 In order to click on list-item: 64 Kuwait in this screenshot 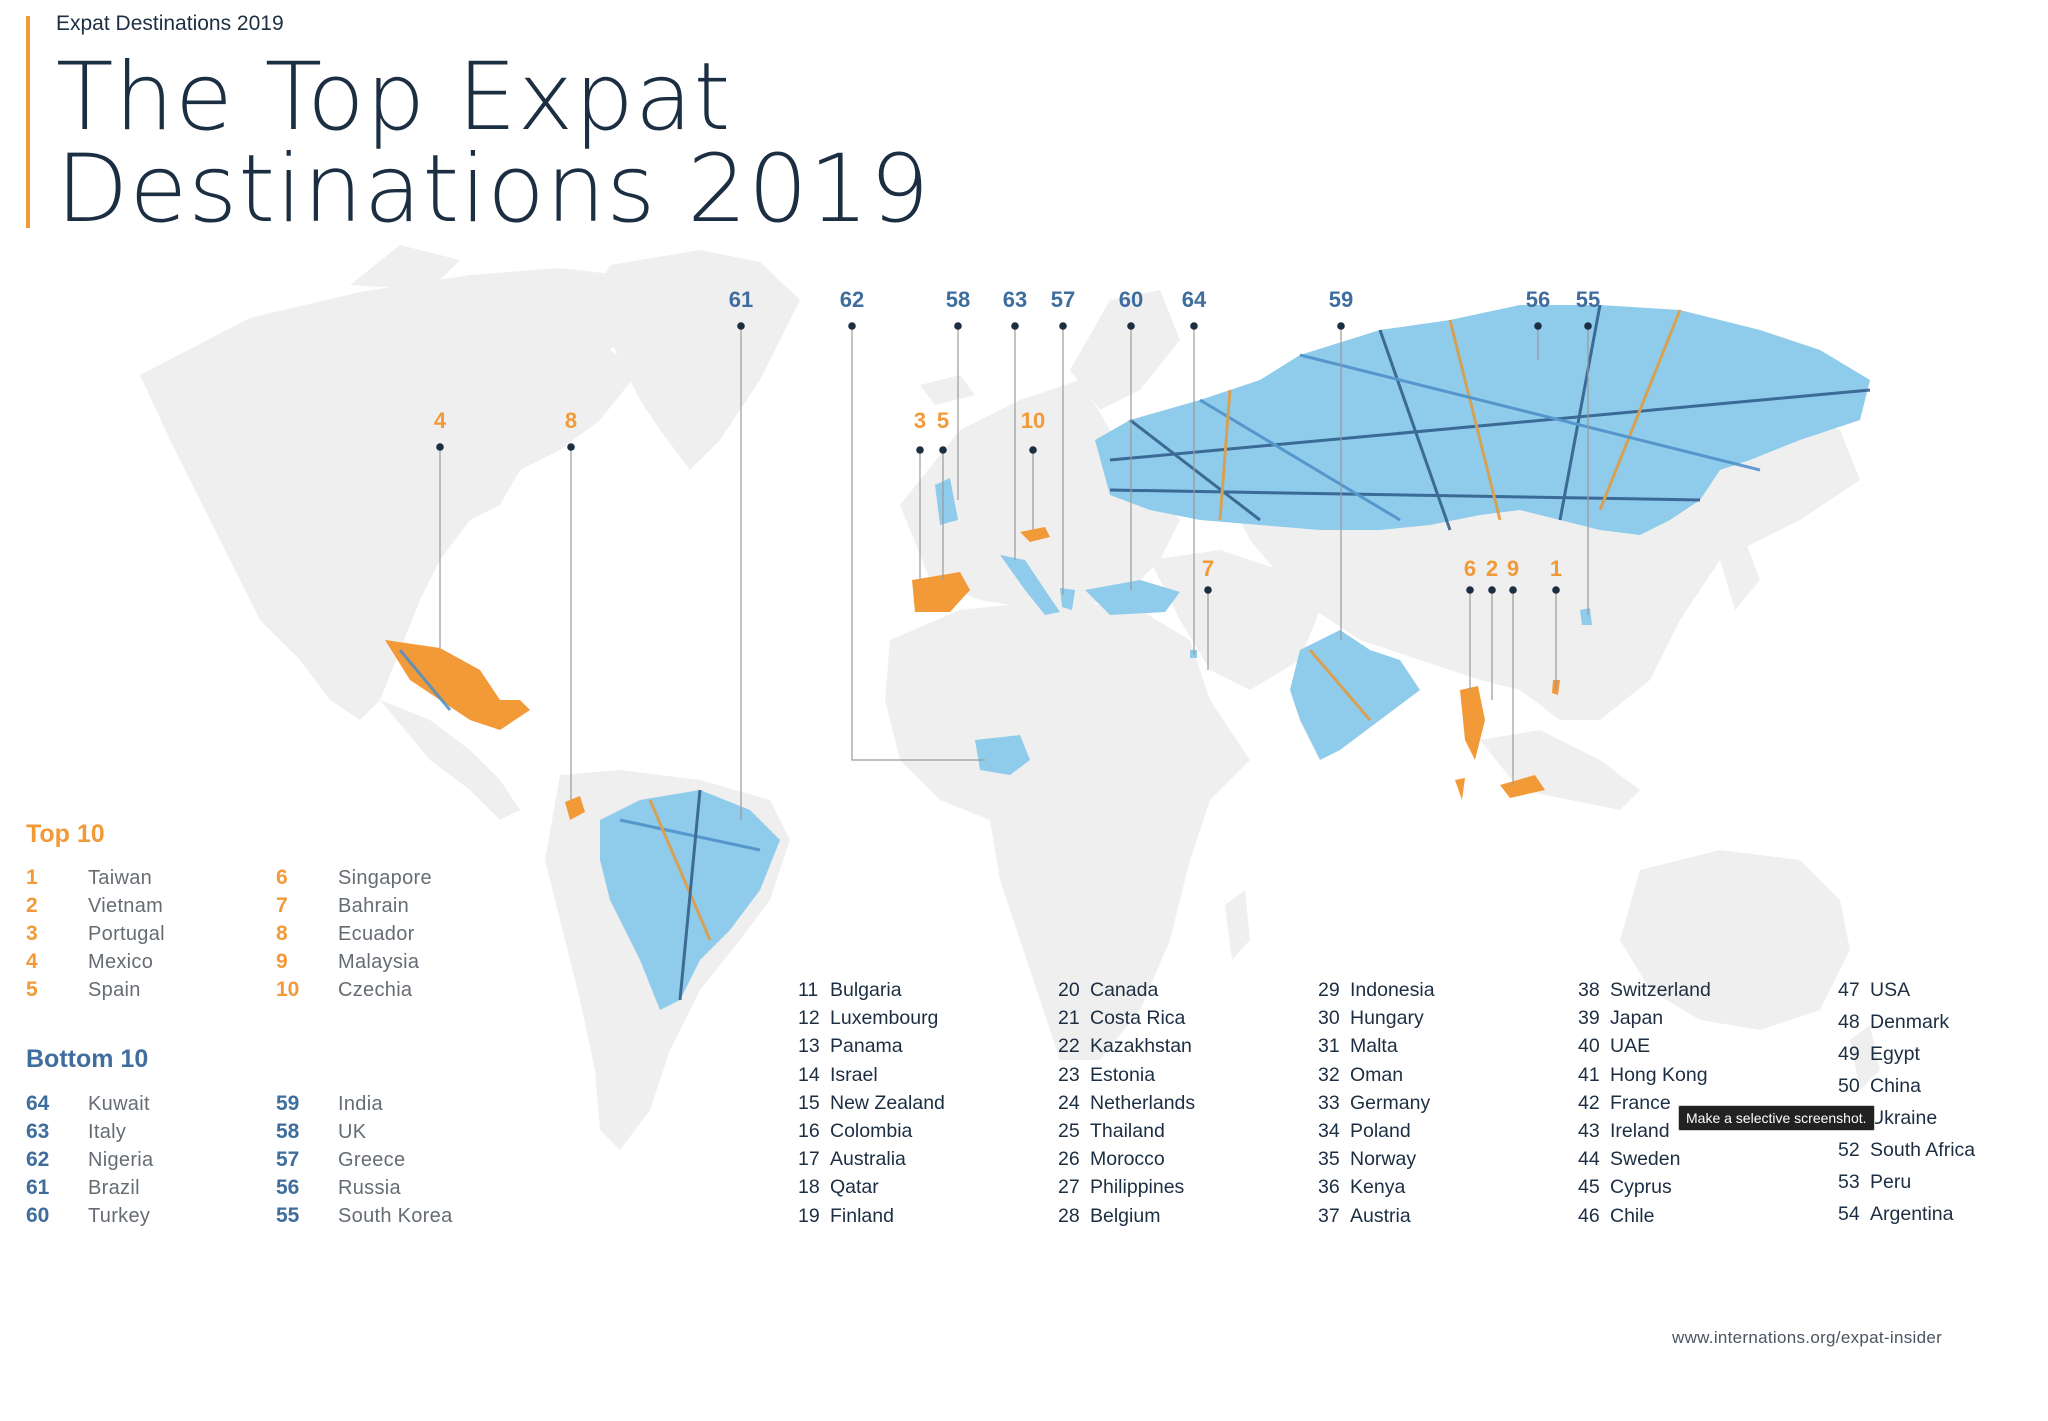, I will do `click(88, 1103)`.